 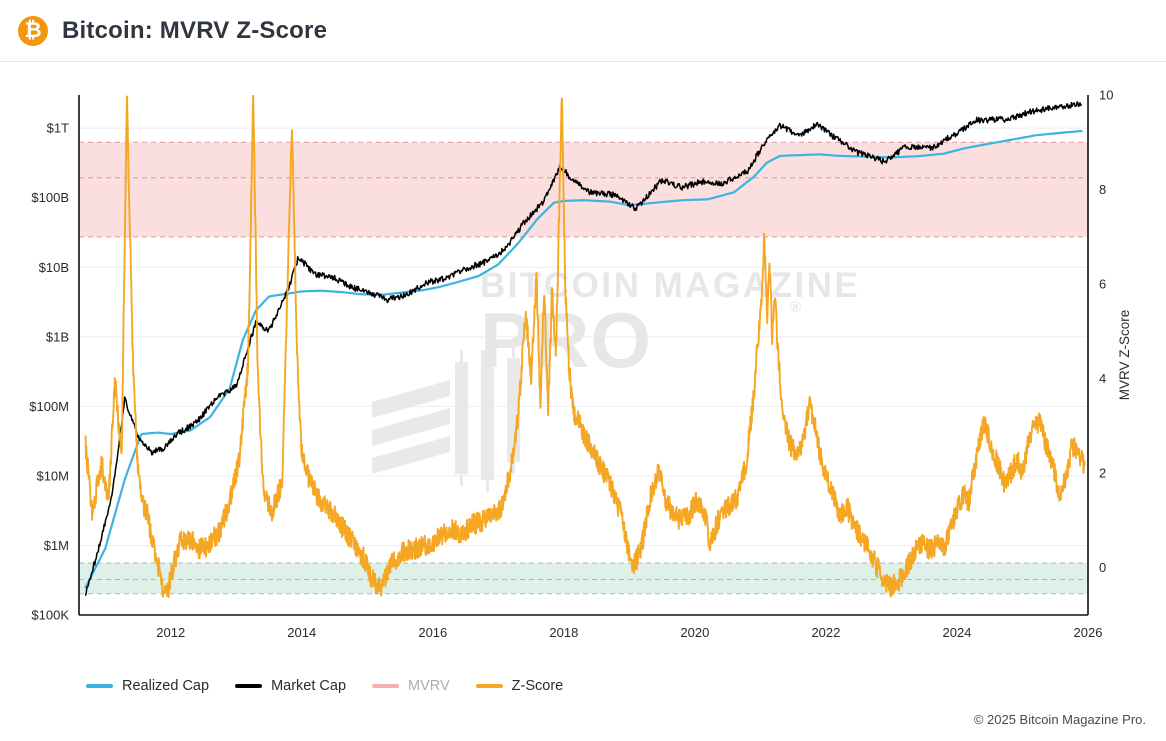 What do you see at coordinates (1102, 189) in the screenshot?
I see `y-axis-right-tick-label: 8` at bounding box center [1102, 189].